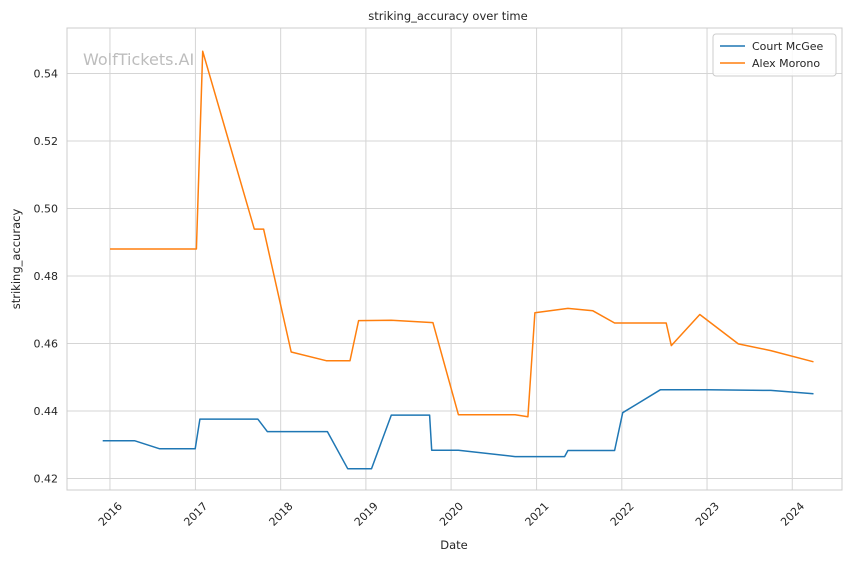  I want to click on x-tick-label: 2018, so click(281, 514).